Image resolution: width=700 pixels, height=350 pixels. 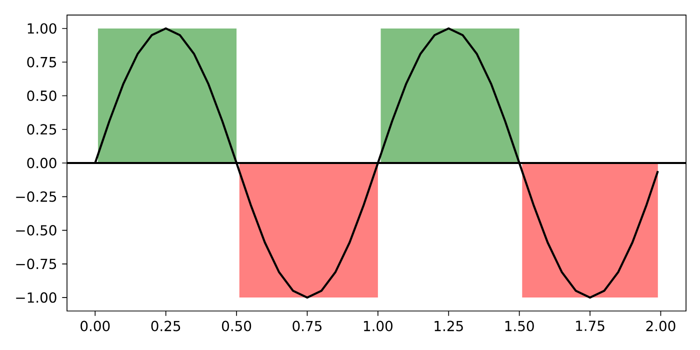 What do you see at coordinates (237, 326) in the screenshot?
I see `x-tick-label: 0.50` at bounding box center [237, 326].